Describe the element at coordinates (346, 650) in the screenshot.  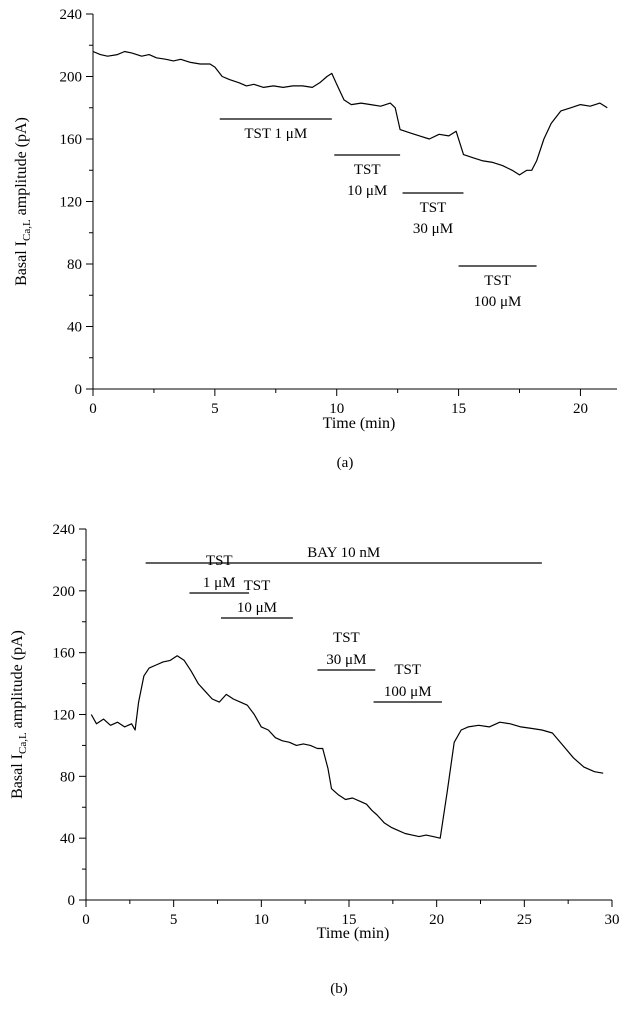
I see `annotation-3: TST 30 μM` at that location.